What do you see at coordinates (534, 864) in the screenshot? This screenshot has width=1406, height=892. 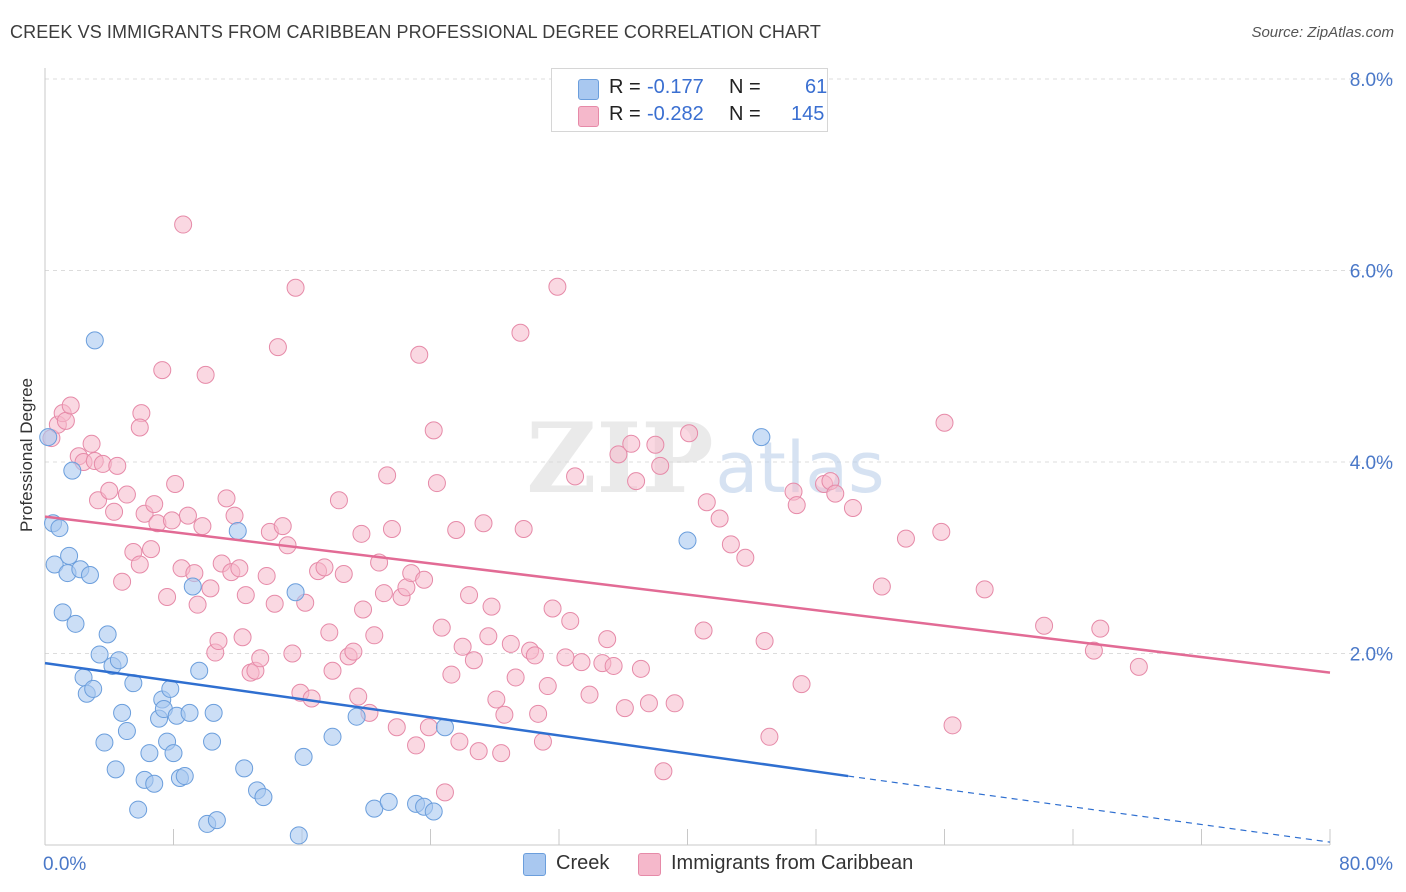 I see `creek-legend-swatch` at bounding box center [534, 864].